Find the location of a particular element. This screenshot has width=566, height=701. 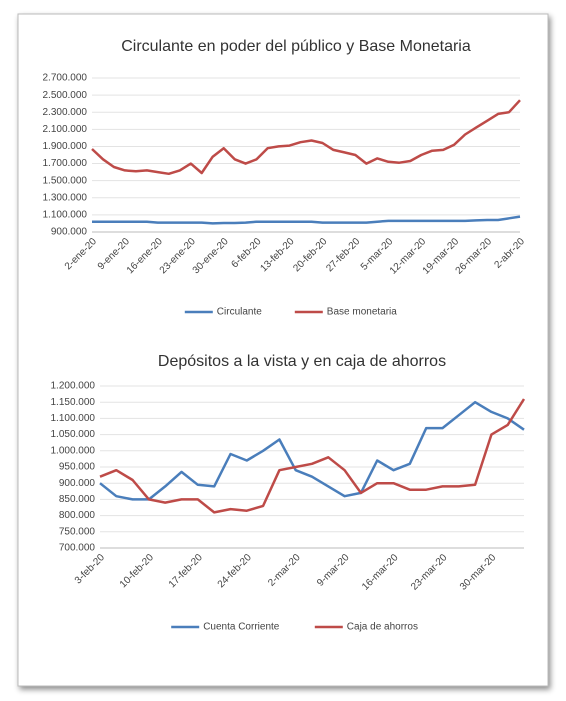

y-tick-label: 800.000 is located at coordinates (77, 515).